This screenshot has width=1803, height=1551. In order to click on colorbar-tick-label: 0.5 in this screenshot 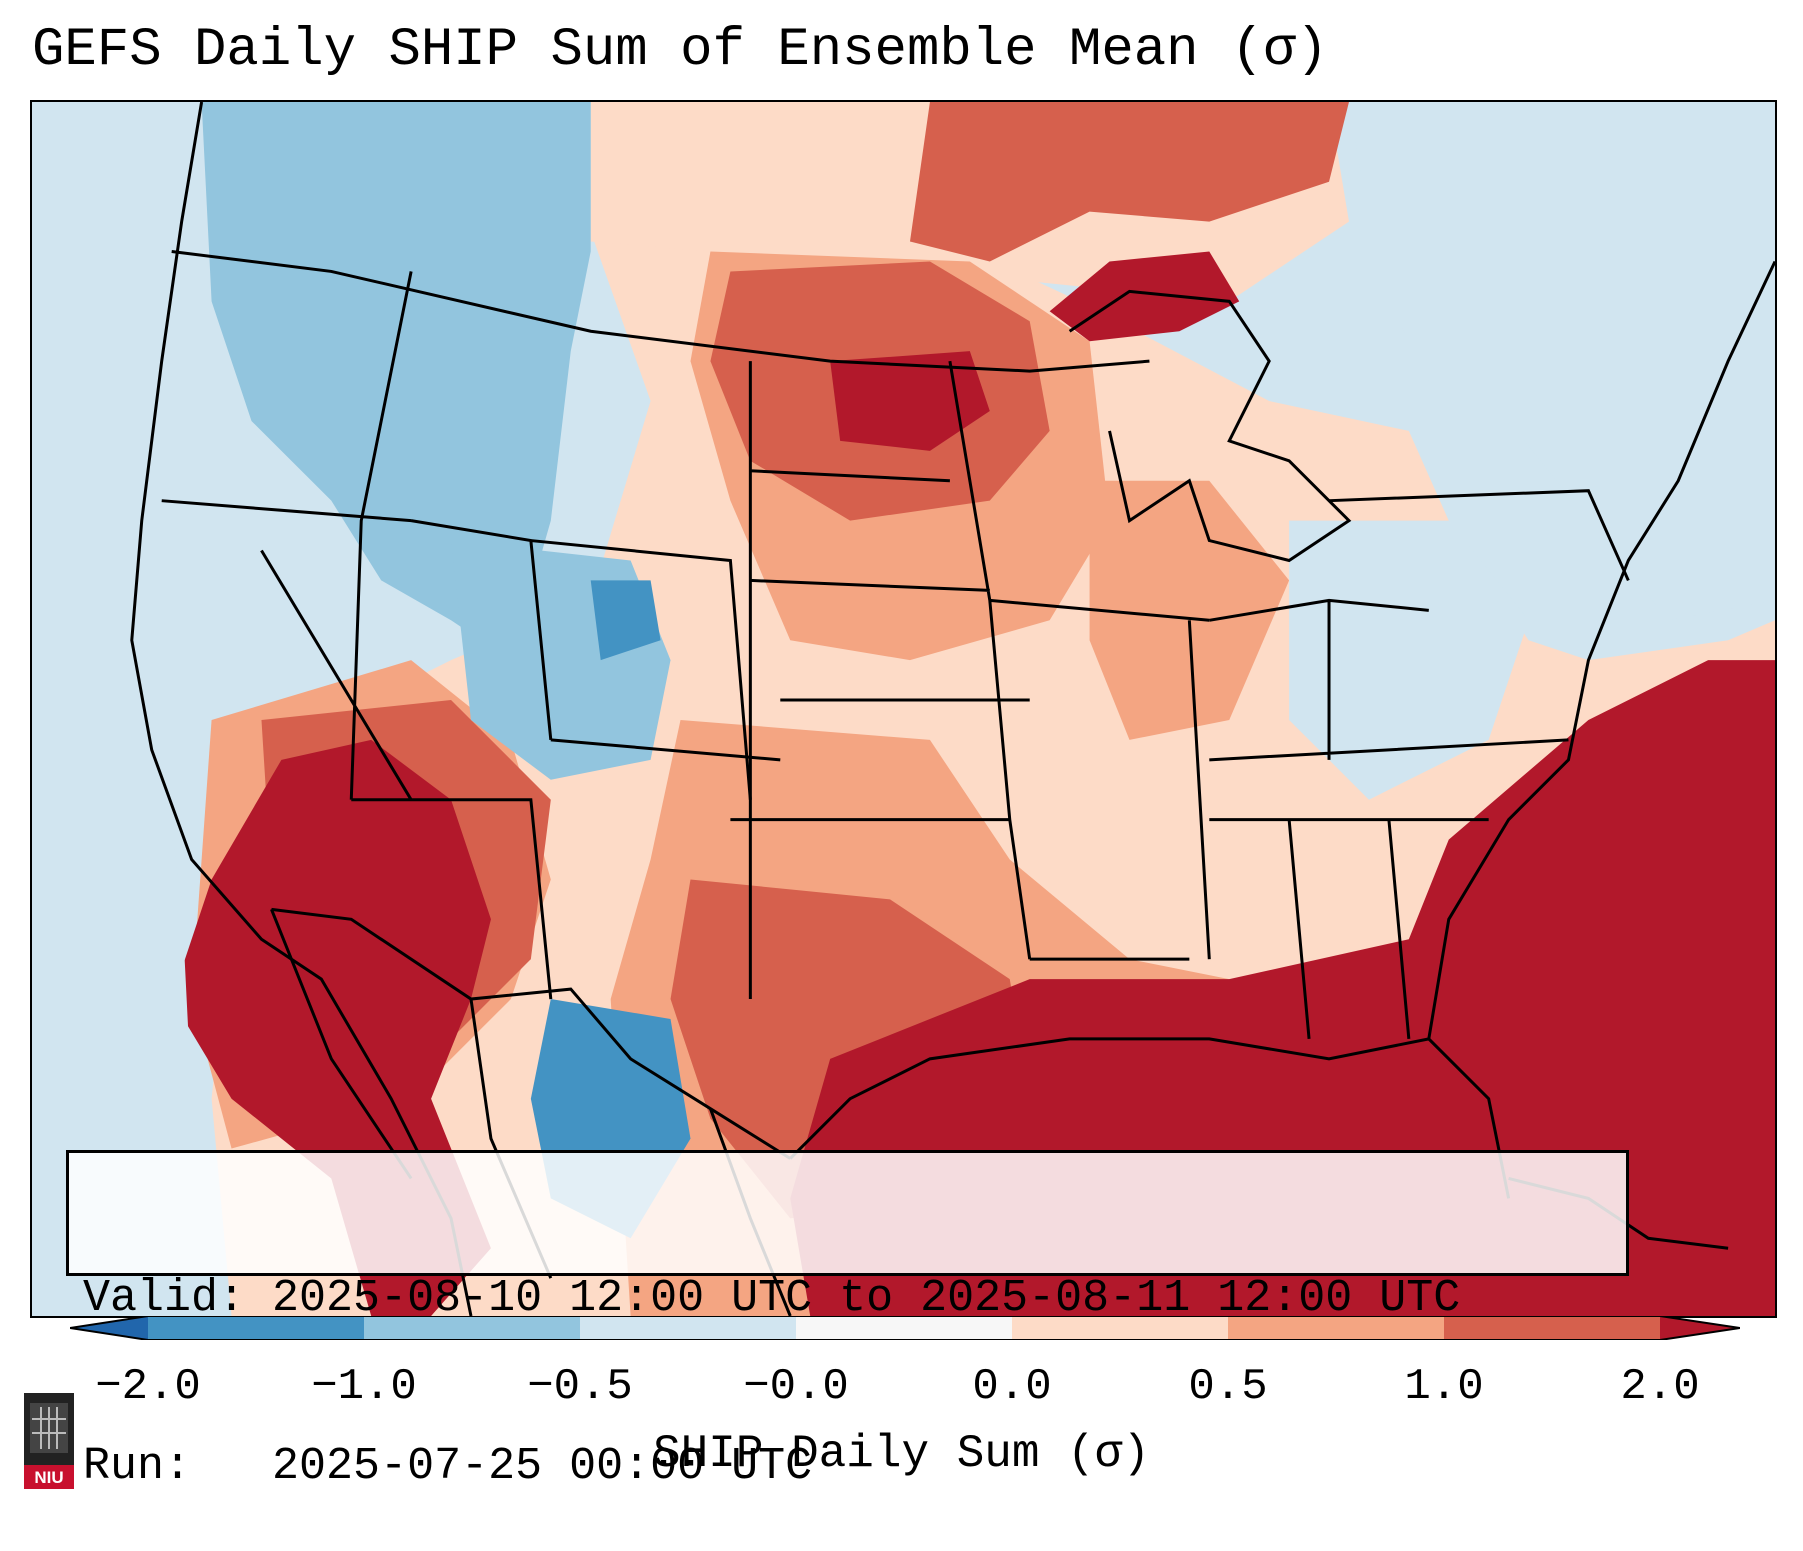, I will do `click(1228, 1387)`.